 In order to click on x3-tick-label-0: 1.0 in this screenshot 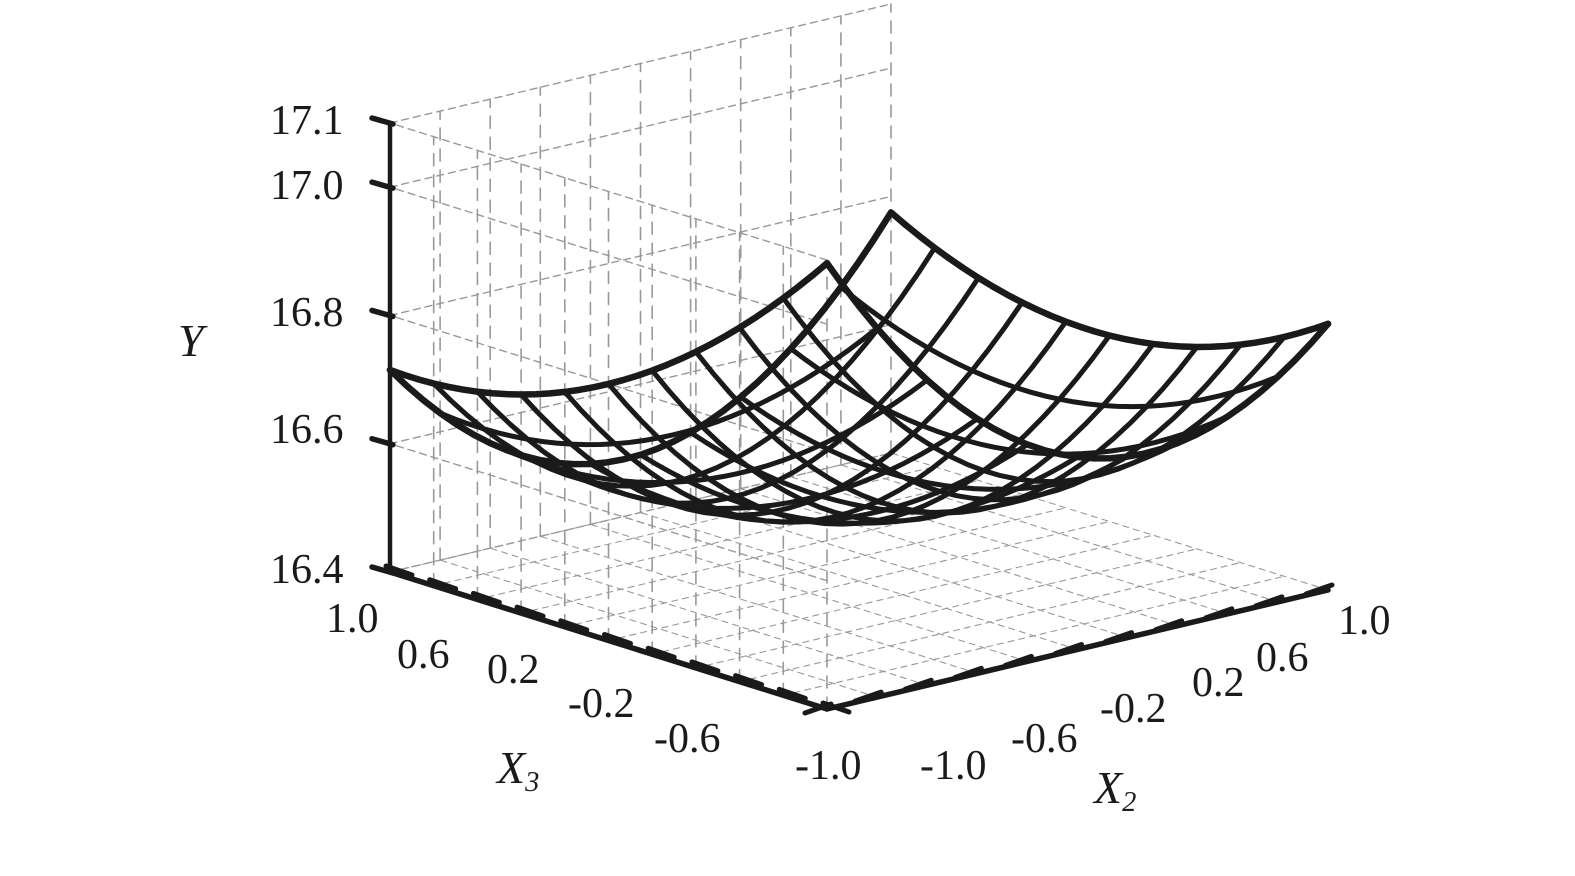, I will do `click(352, 619)`.